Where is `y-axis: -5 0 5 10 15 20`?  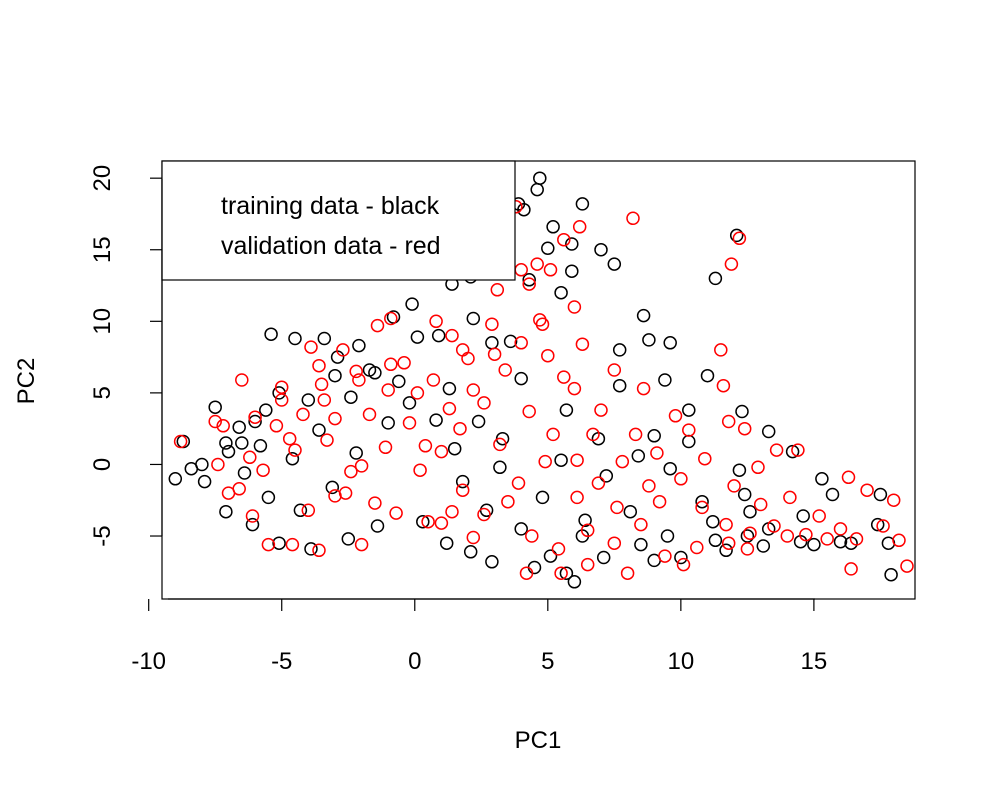
y-axis: -5 0 5 10 15 20 is located at coordinates (126, 356).